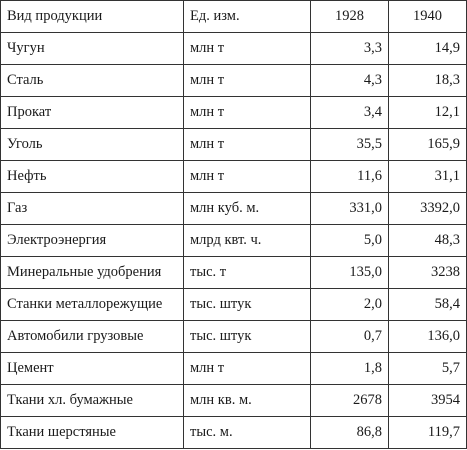  I want to click on row-value-1928: 86,8, so click(349, 432).